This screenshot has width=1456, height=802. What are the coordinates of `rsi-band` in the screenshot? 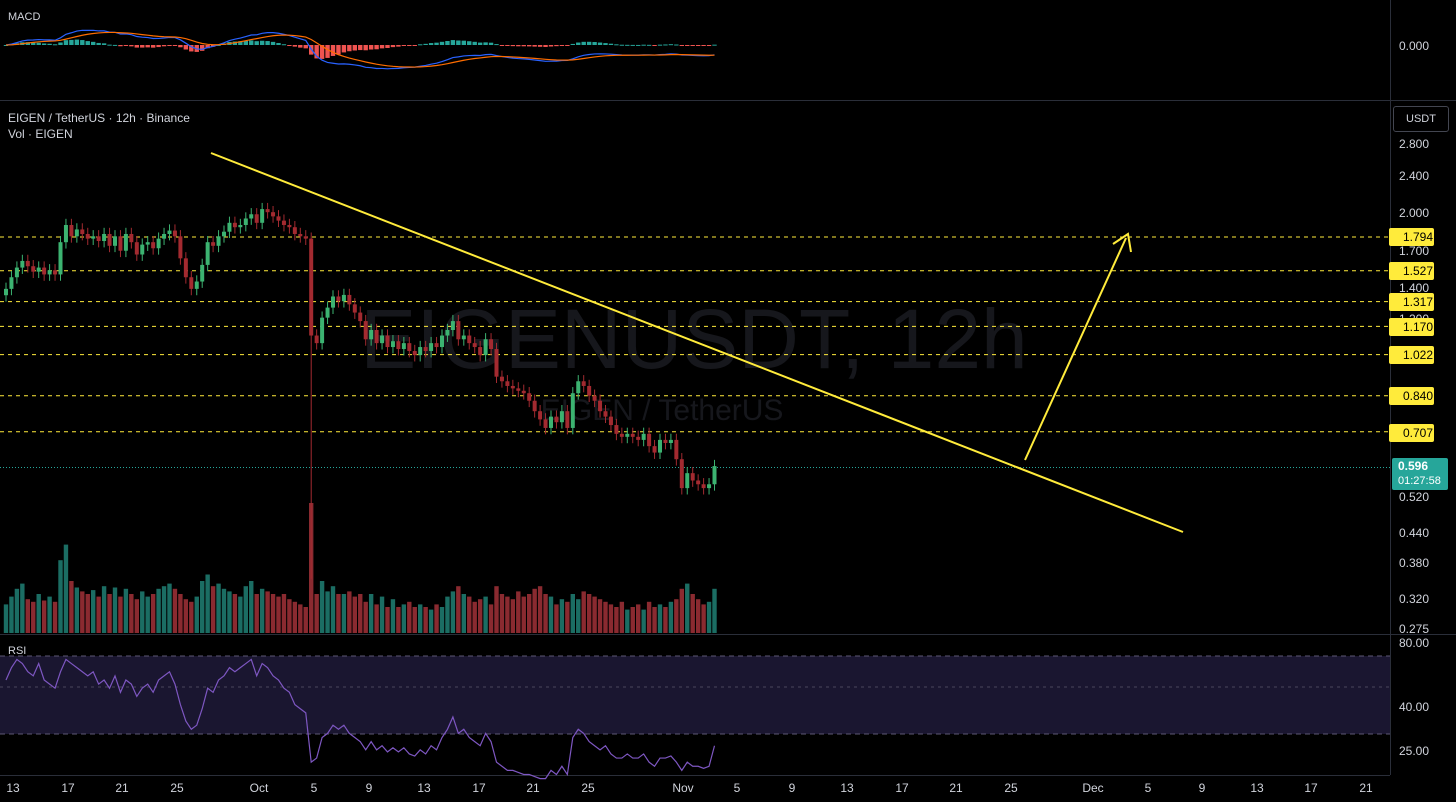 It's located at (695, 695).